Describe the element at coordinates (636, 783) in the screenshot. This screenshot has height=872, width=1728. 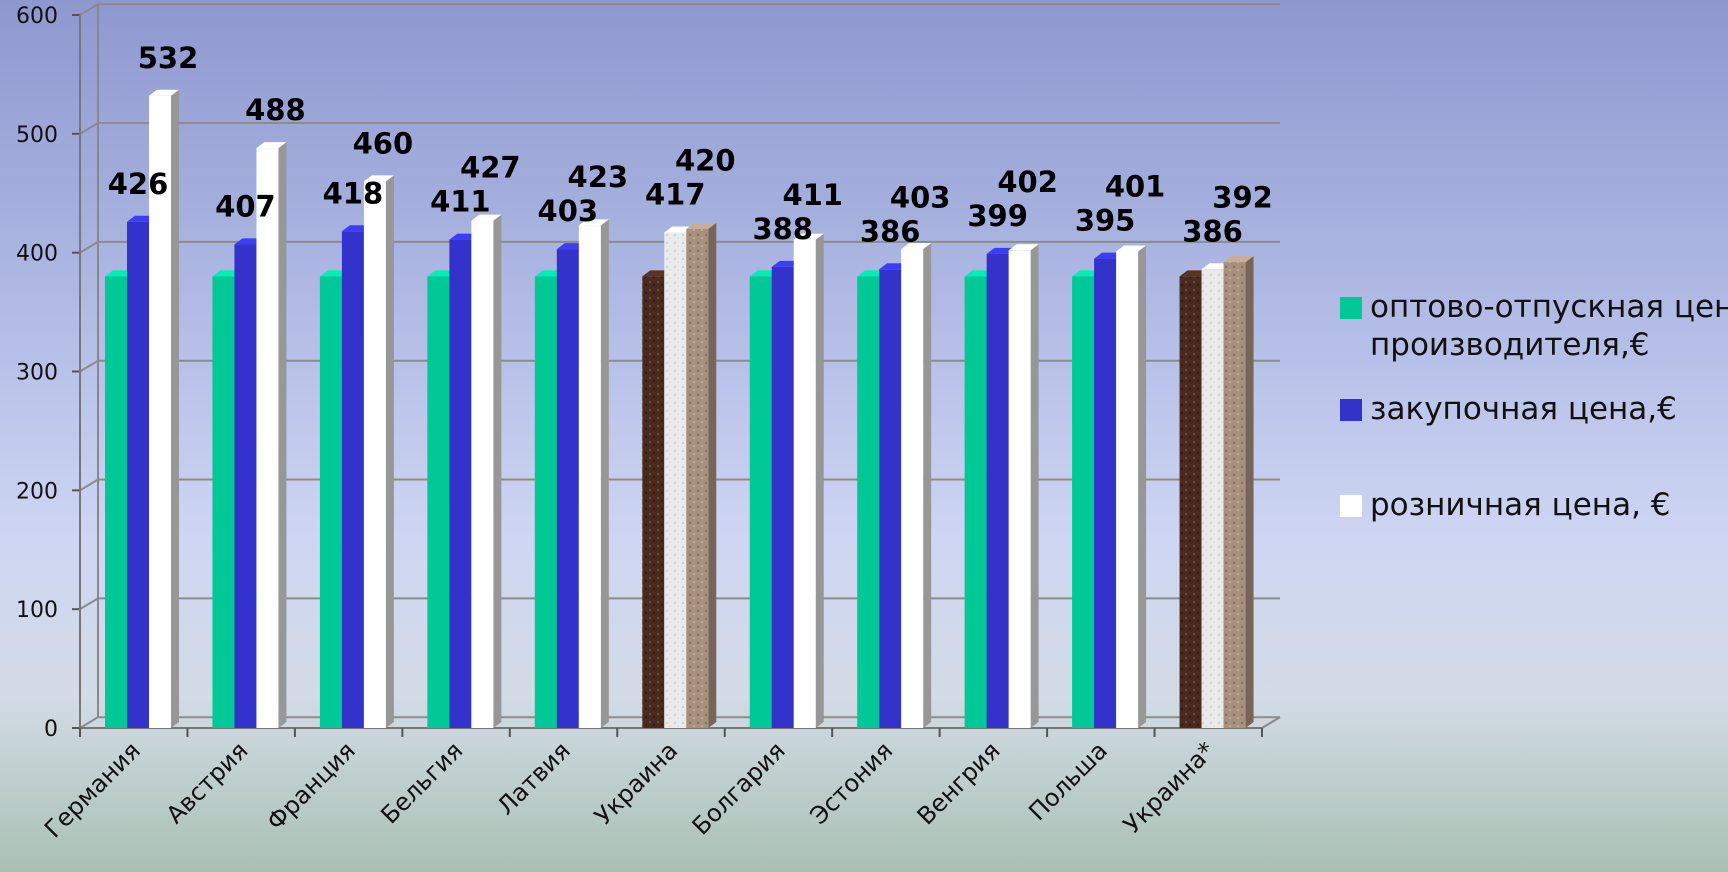
I see `x-tick-label: Украина` at that location.